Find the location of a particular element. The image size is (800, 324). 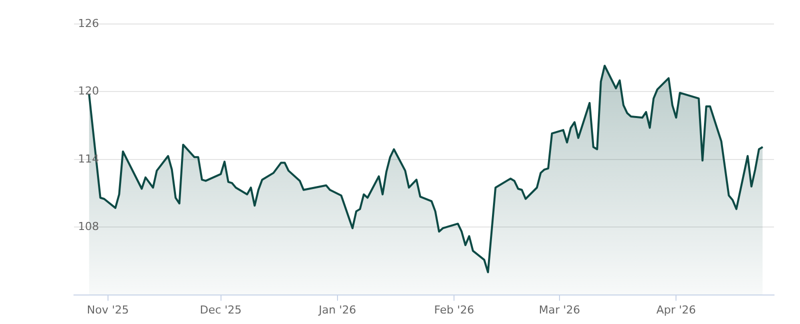

x-tick-label: Feb '26 is located at coordinates (454, 309).